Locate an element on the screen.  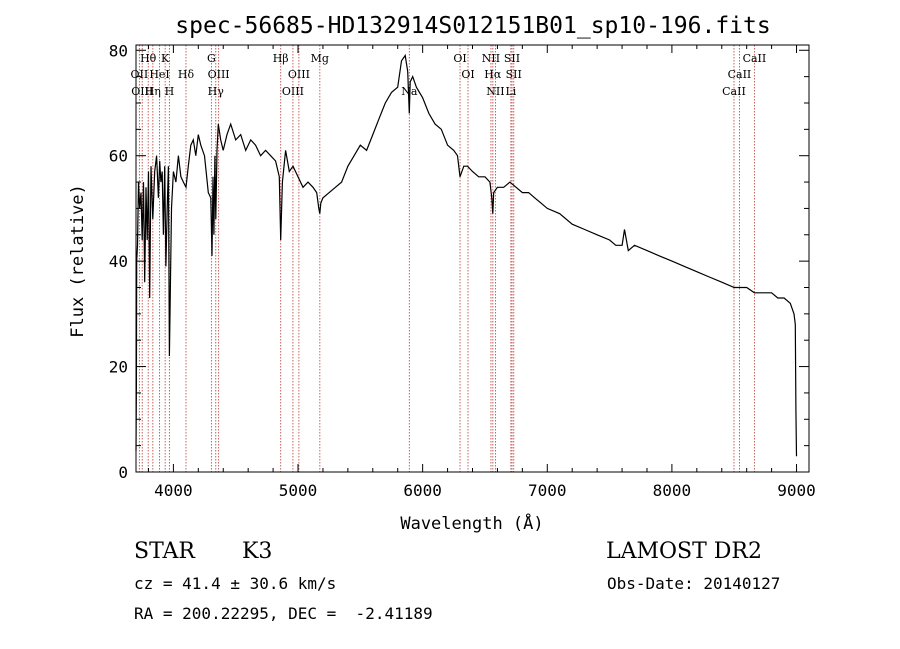
object-type: STAR is located at coordinates (164, 551).